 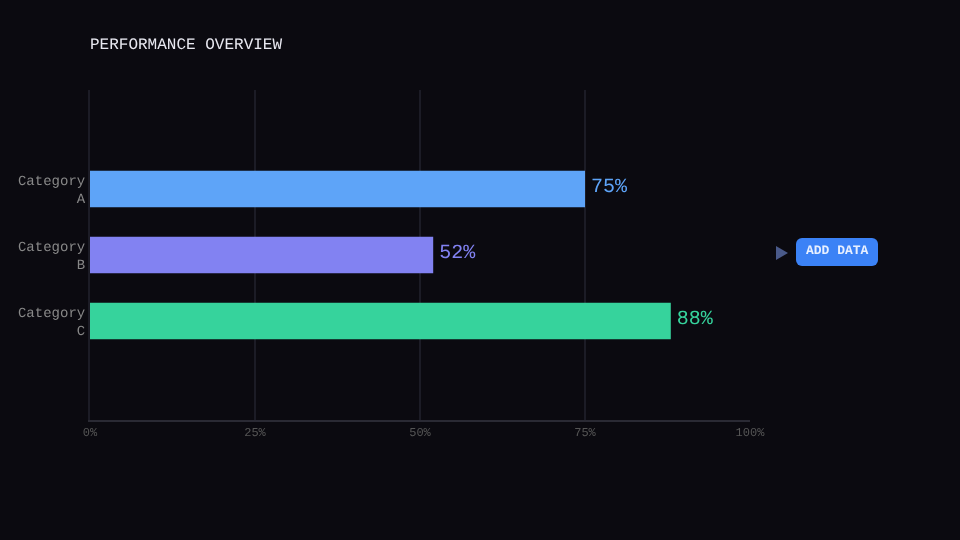 What do you see at coordinates (609, 189) in the screenshot?
I see `data-label: 75%` at bounding box center [609, 189].